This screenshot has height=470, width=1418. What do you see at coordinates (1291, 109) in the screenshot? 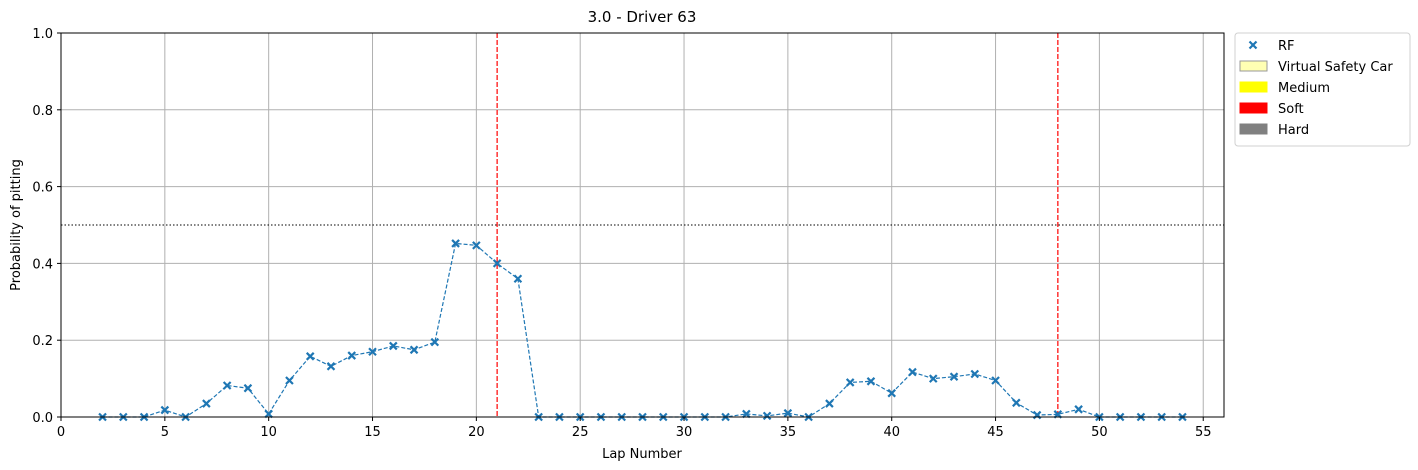
I see `legend-label: Soft` at bounding box center [1291, 109].